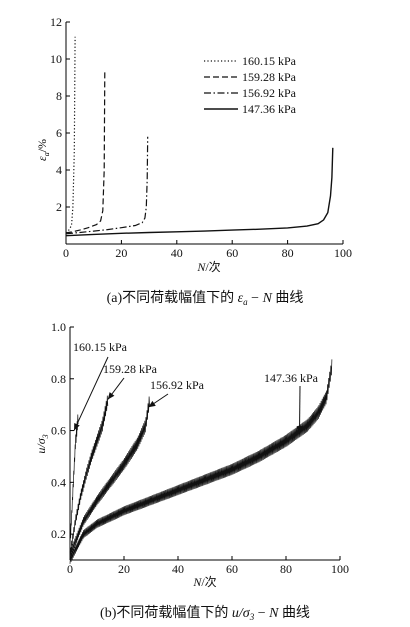  I want to click on y-axis-label: u/σ3, so click(42, 443).